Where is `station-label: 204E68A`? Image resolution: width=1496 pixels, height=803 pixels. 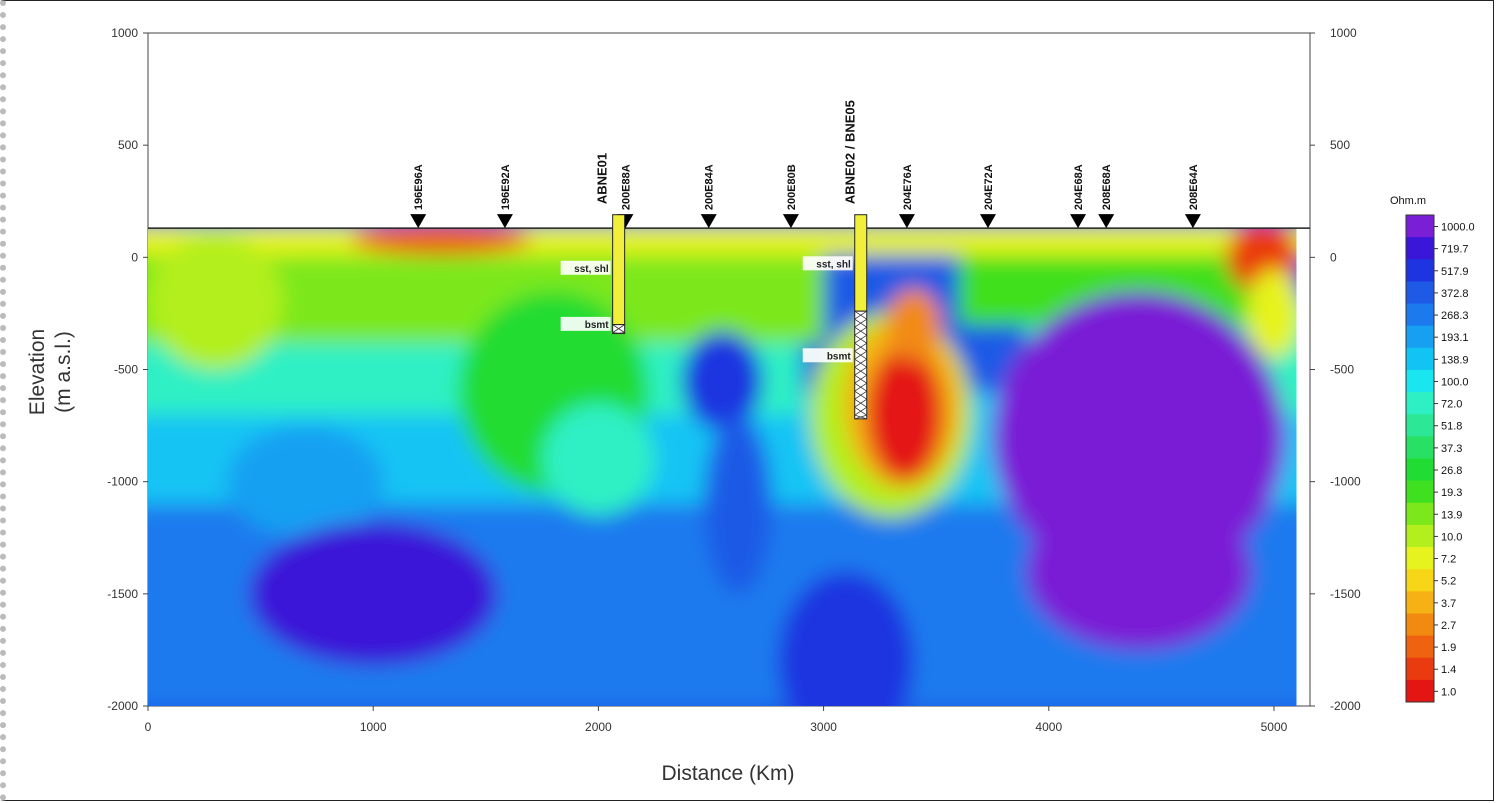 station-label: 204E68A is located at coordinates (1079, 187).